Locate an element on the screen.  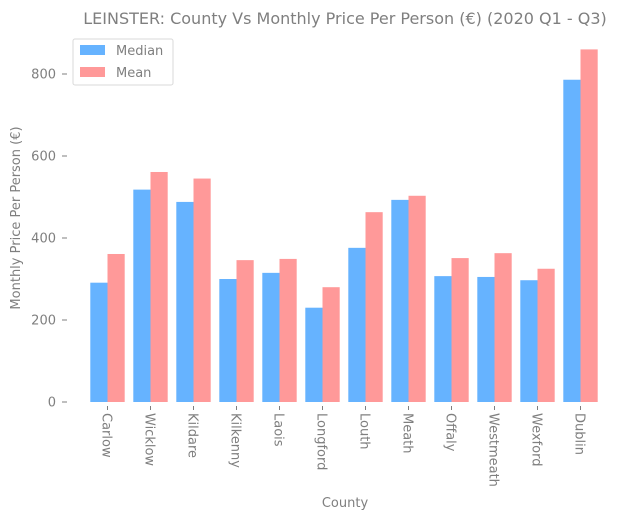
bar-mean-longford is located at coordinates (331, 344).